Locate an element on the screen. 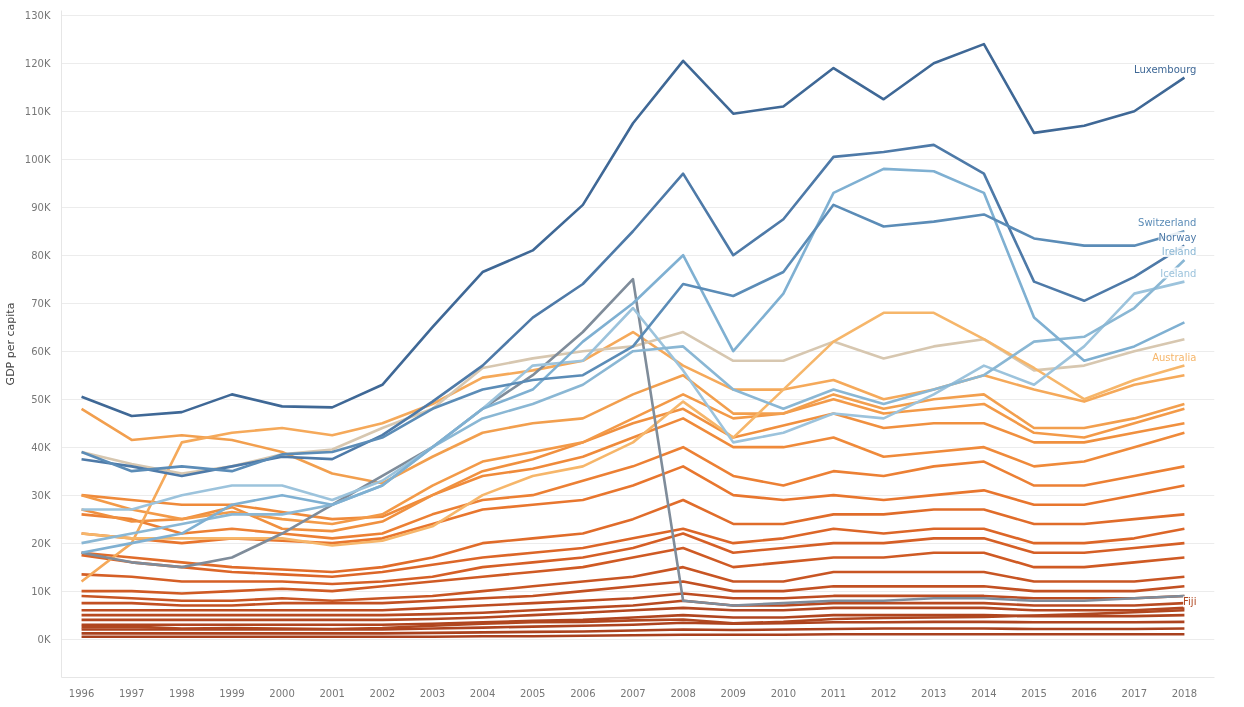 The image size is (1244, 707). x-tick-label: 2003 is located at coordinates (432, 693).